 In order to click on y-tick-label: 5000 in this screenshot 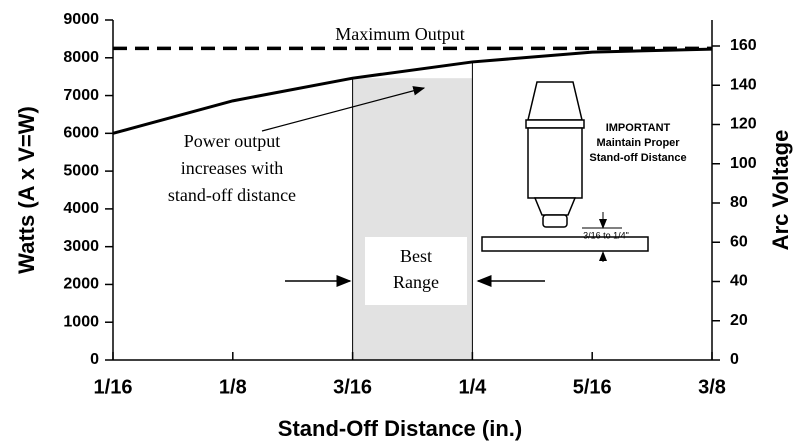, I will do `click(81, 170)`.